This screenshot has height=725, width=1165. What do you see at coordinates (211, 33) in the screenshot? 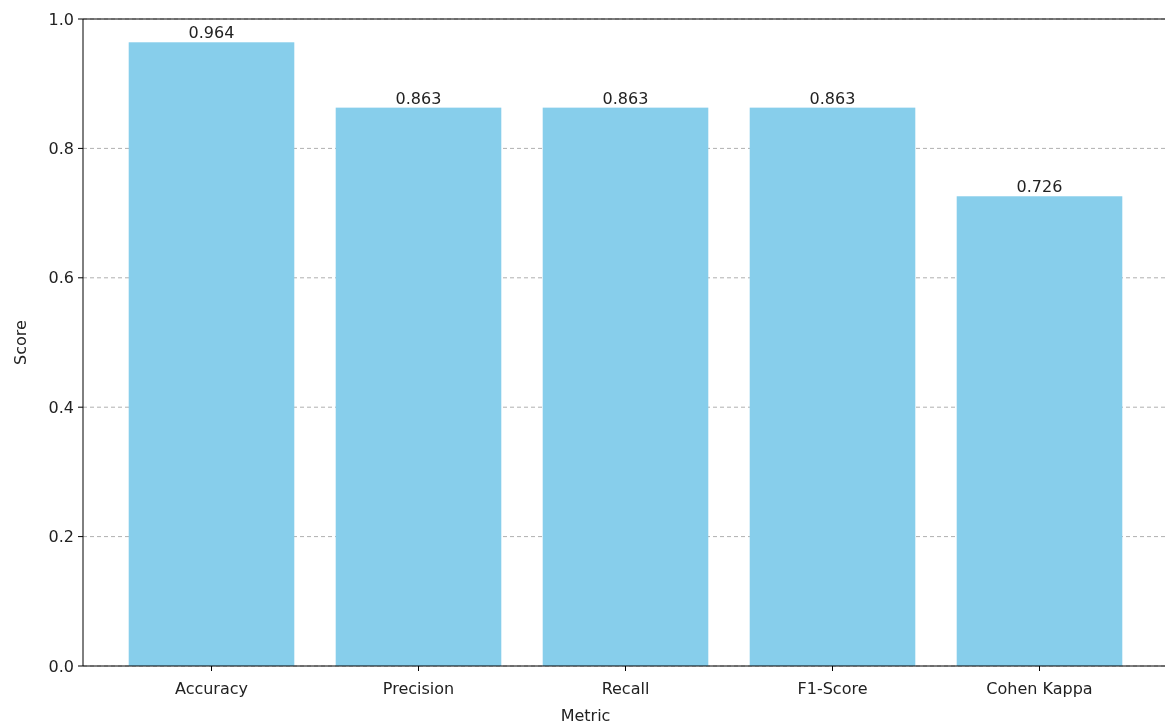
I see `data-label: 0.964` at bounding box center [211, 33].